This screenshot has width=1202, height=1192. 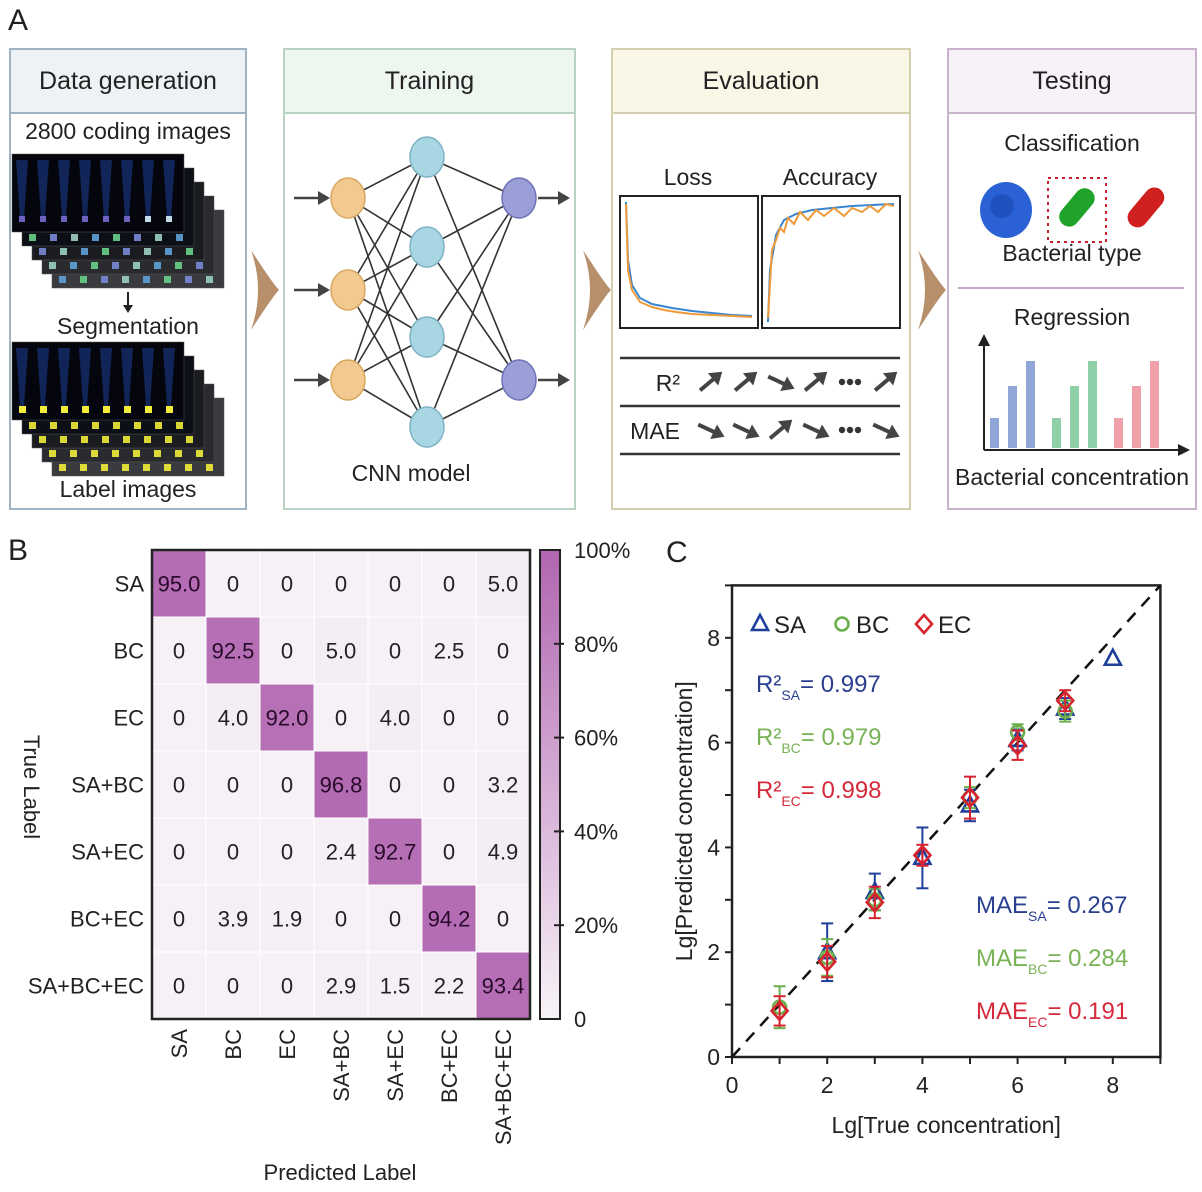 I want to click on cell-value: 2.5, so click(x=449, y=651).